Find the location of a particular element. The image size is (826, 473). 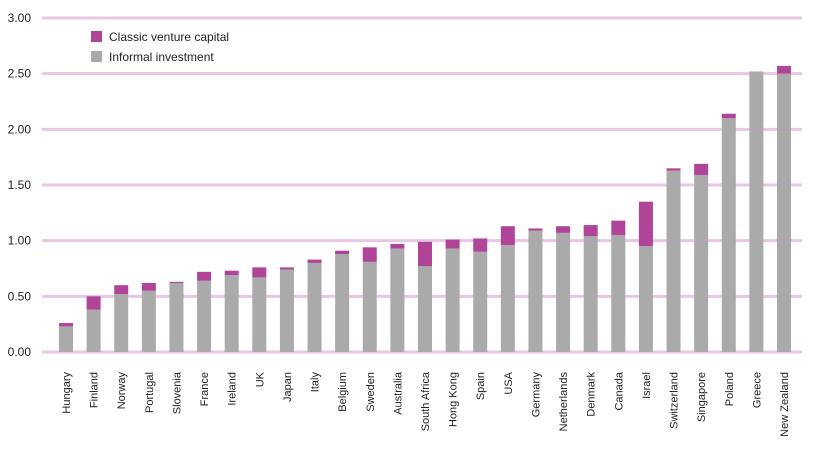

legend-label: Classic venture capital is located at coordinates (169, 37).